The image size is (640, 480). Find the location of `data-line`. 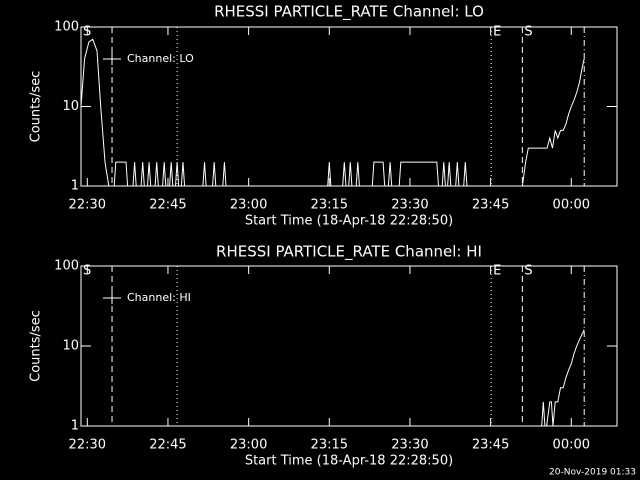

data-line is located at coordinates (563, 378).